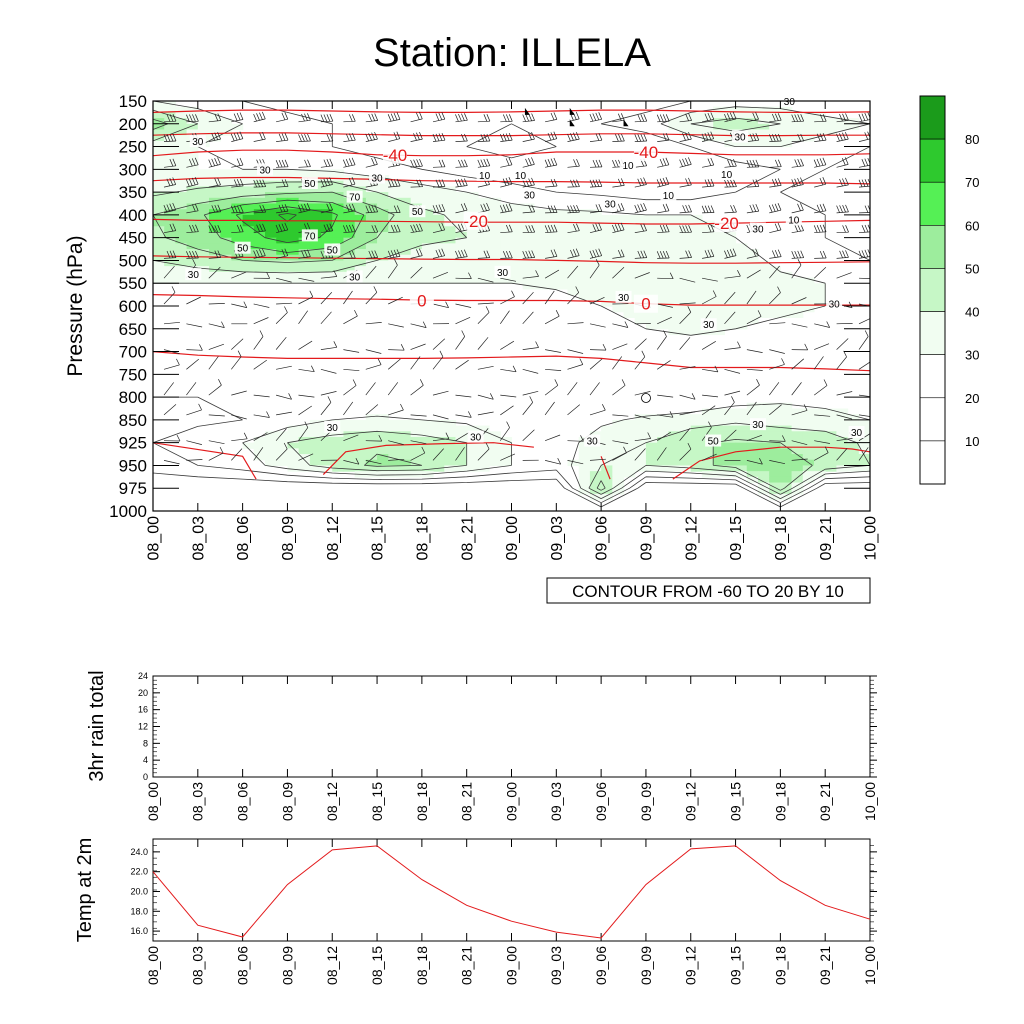 The height and width of the screenshot is (1024, 1024). I want to click on time-tick-label: 09_09, so click(647, 538).